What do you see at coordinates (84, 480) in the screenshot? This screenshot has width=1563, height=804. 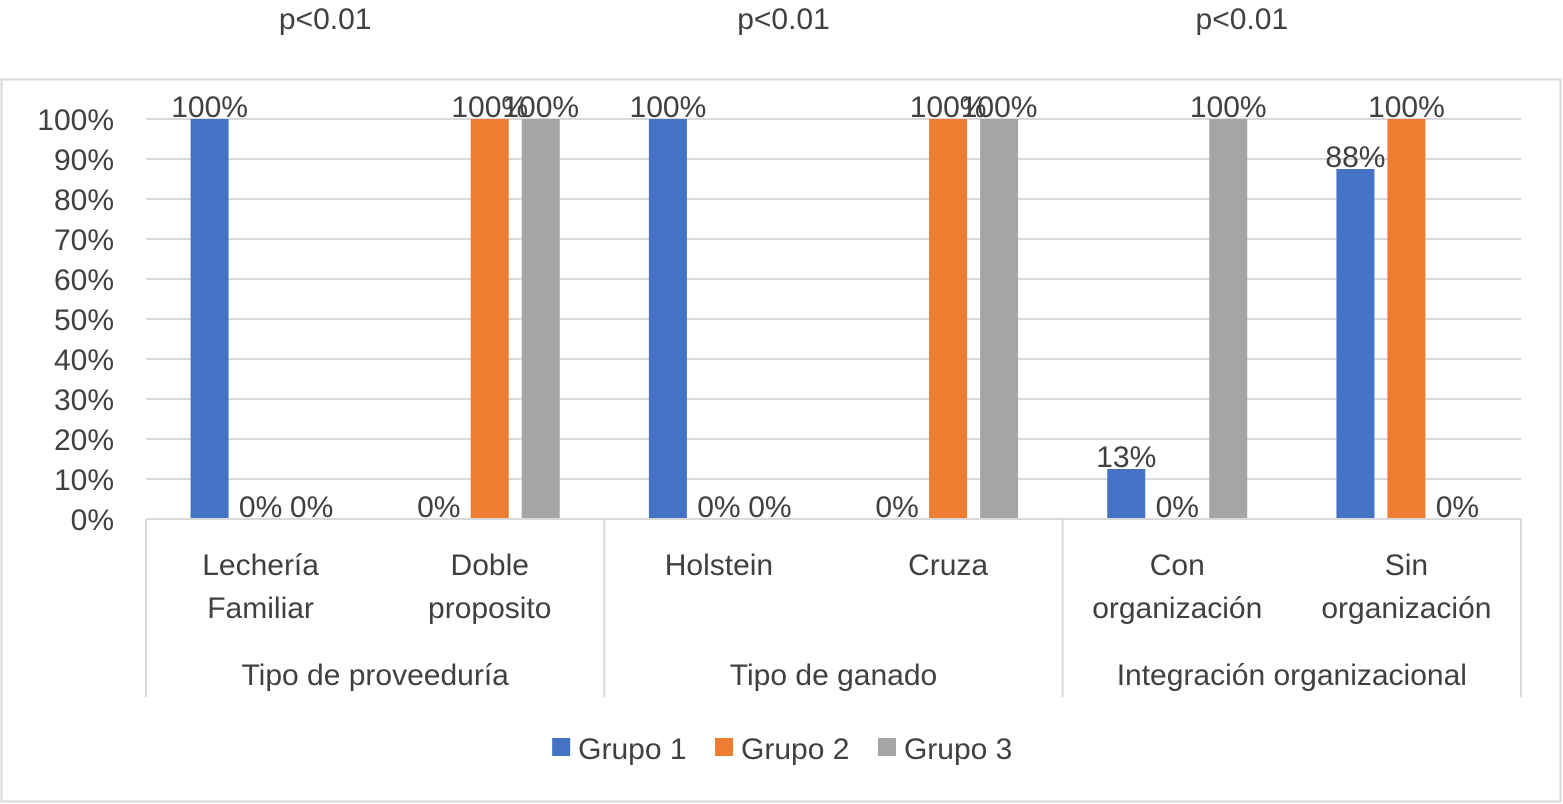 I see `y-tick-label: 10%` at bounding box center [84, 480].